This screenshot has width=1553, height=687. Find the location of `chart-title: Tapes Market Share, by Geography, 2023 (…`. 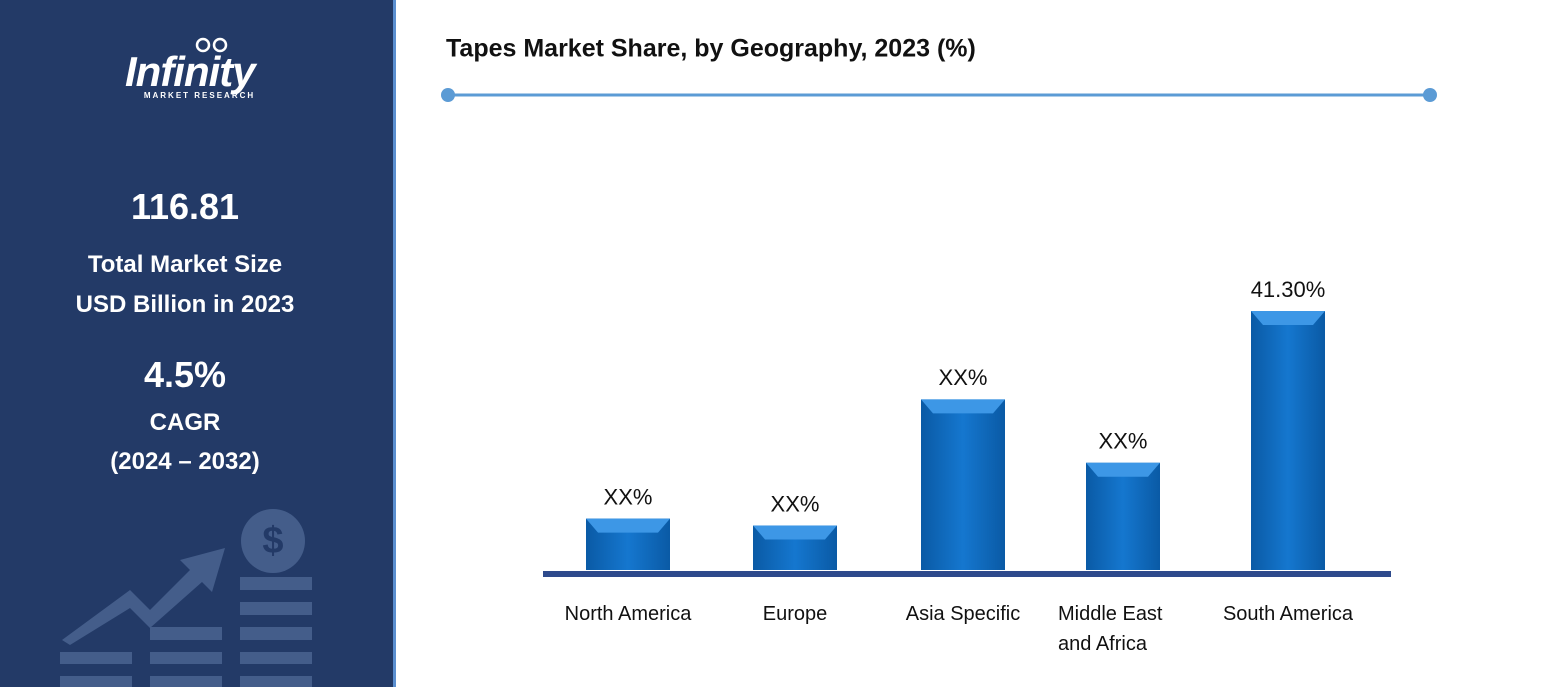

chart-title: Tapes Market Share, by Geography, 2023 (… is located at coordinates (711, 49).